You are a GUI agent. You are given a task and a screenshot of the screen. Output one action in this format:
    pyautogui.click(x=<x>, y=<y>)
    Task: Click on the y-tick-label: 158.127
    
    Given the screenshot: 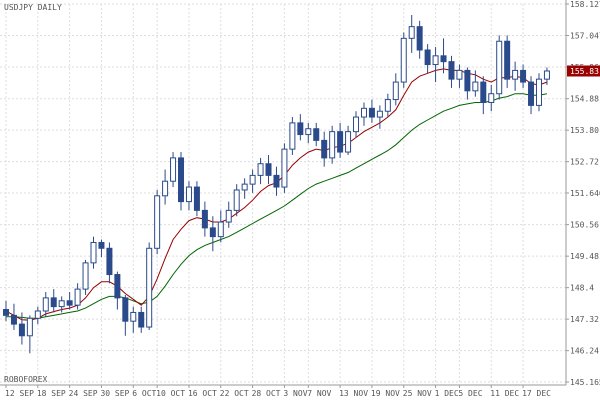 What is the action you would take?
    pyautogui.click(x=585, y=4)
    